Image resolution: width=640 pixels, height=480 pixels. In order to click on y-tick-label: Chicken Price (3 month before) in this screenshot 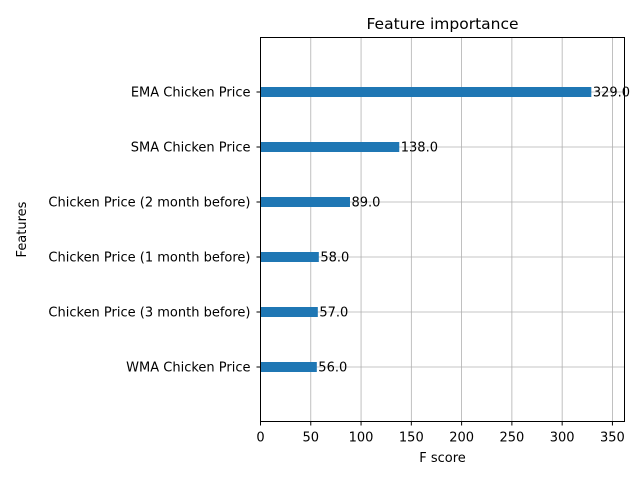, I will do `click(149, 313)`.